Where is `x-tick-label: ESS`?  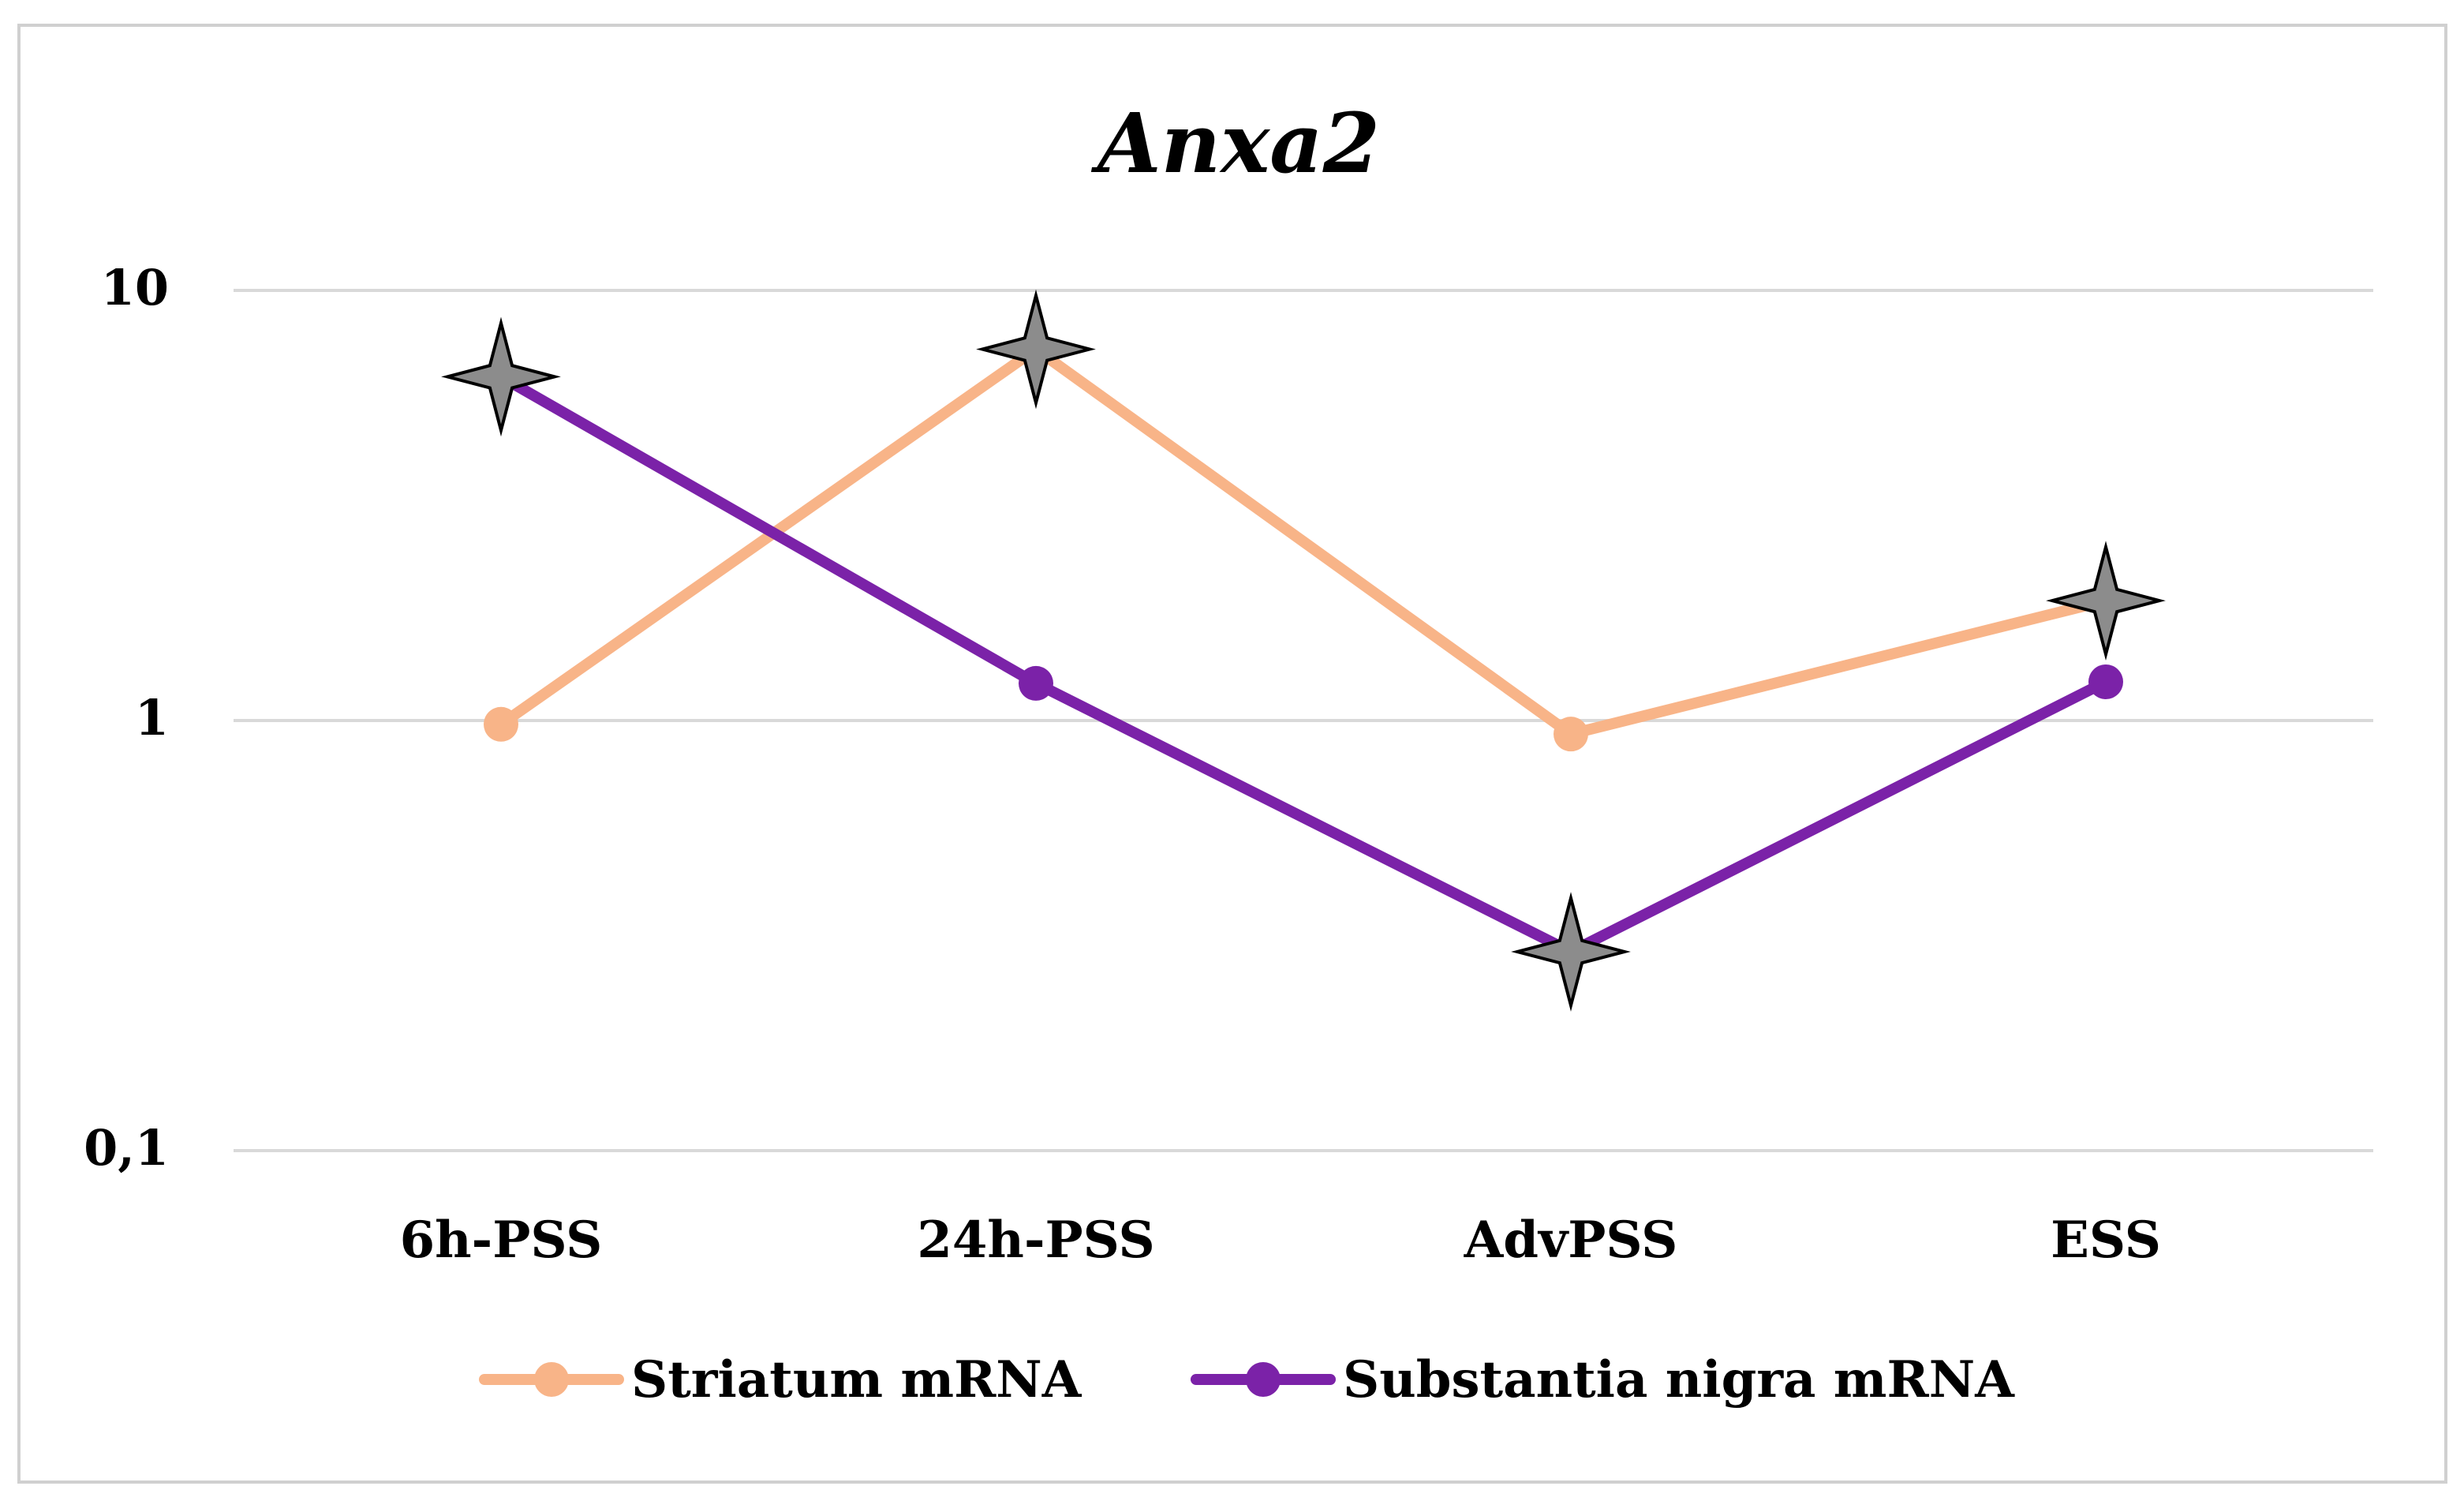
x-tick-label: ESS is located at coordinates (2106, 1240).